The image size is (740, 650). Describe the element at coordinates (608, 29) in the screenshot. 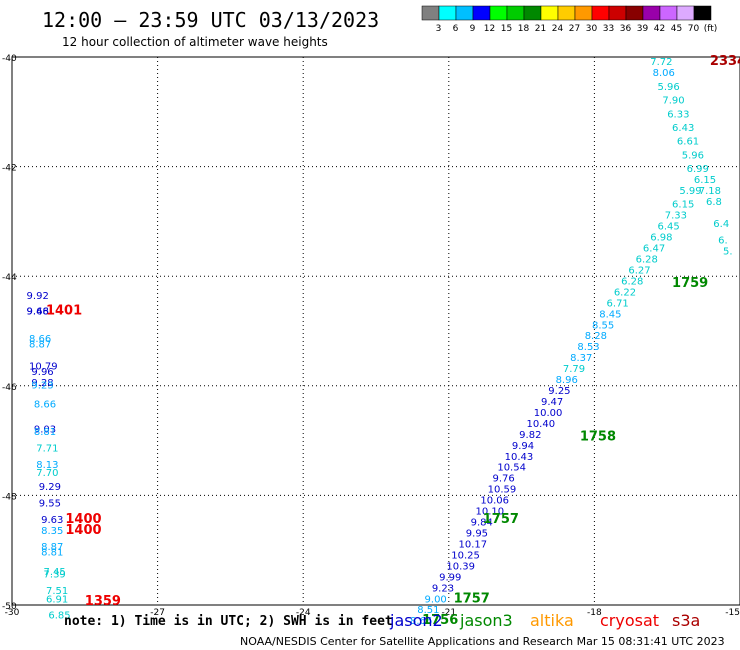

I see `colorbar-label: 33` at that location.